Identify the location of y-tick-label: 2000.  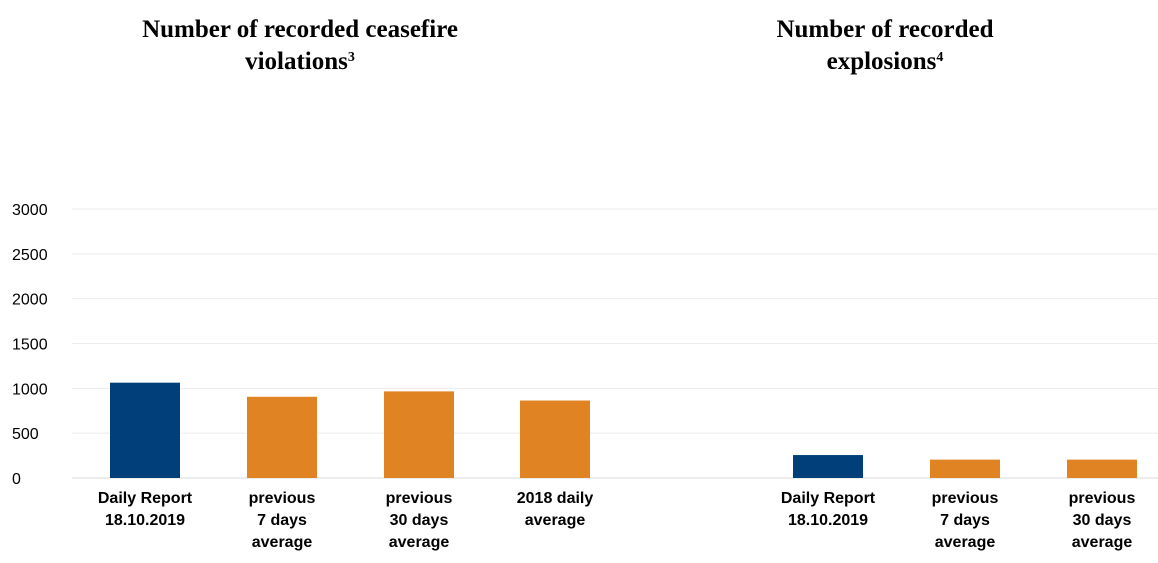
(30, 300).